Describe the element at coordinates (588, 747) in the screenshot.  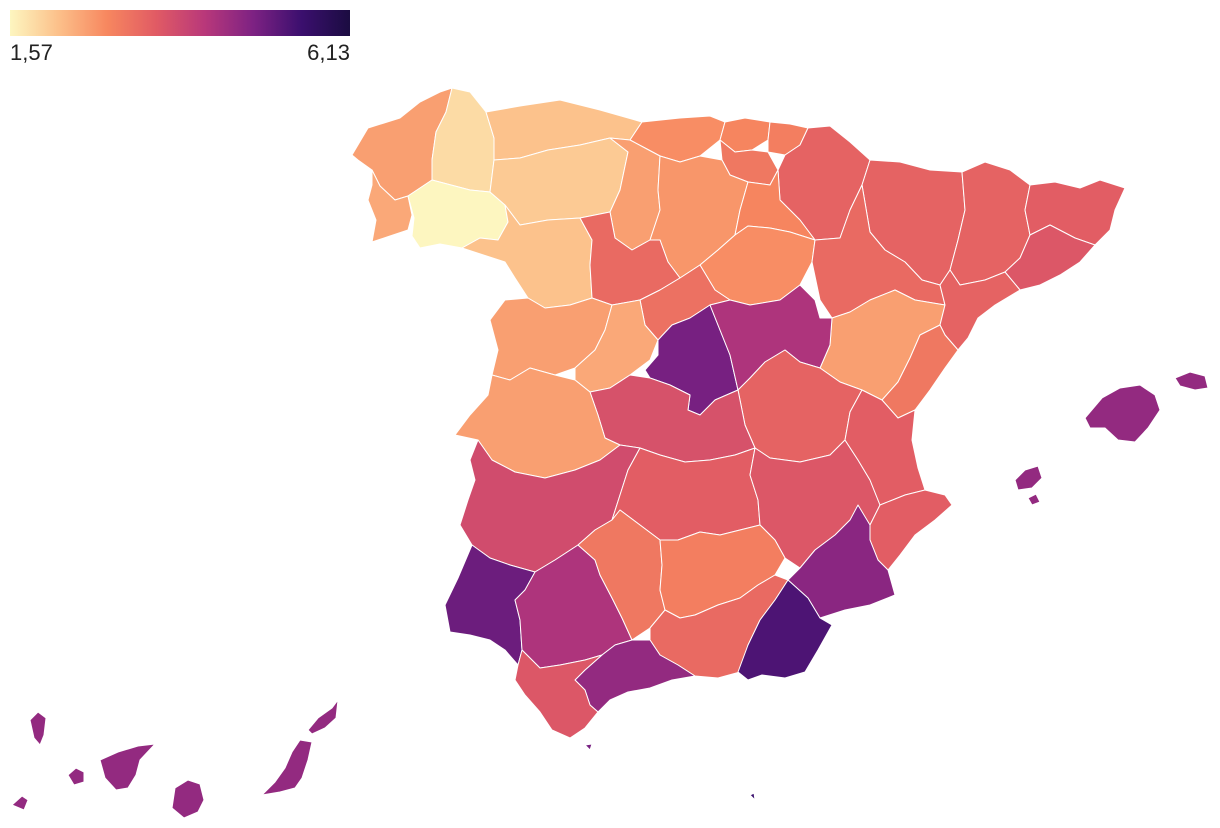
I see `region-ceuta` at that location.